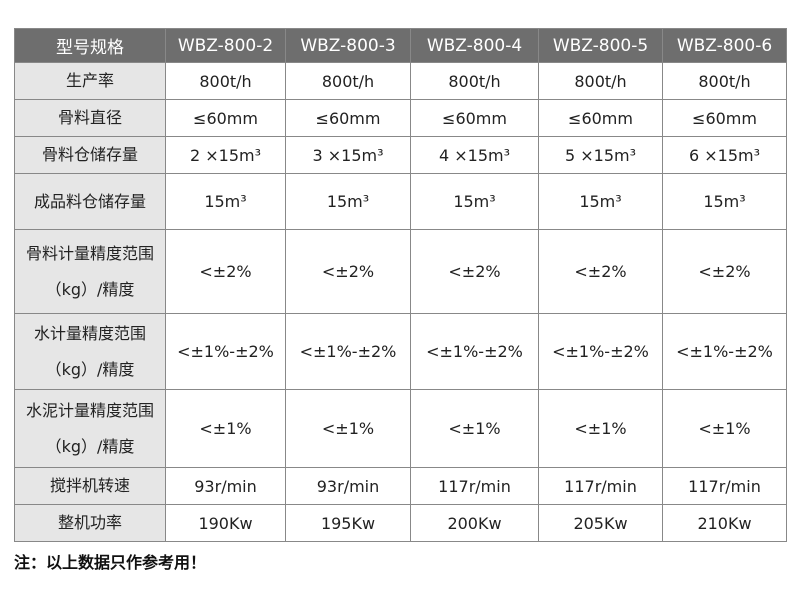  I want to click on table-cell: 200Kw, so click(474, 523).